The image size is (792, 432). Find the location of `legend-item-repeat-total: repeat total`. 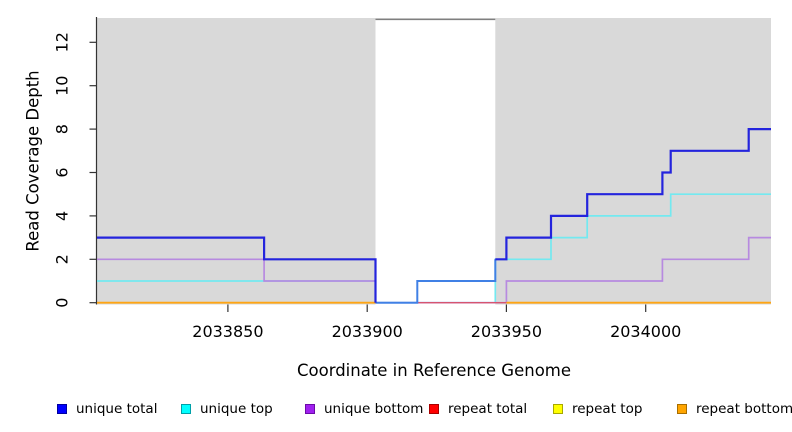

legend-item-repeat-total: repeat total is located at coordinates (478, 409).